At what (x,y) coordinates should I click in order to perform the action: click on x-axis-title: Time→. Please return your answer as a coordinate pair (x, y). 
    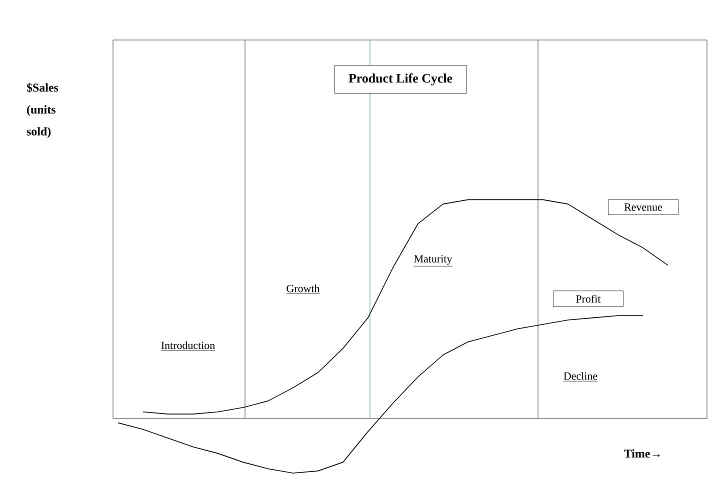
    Looking at the image, I should click on (642, 453).